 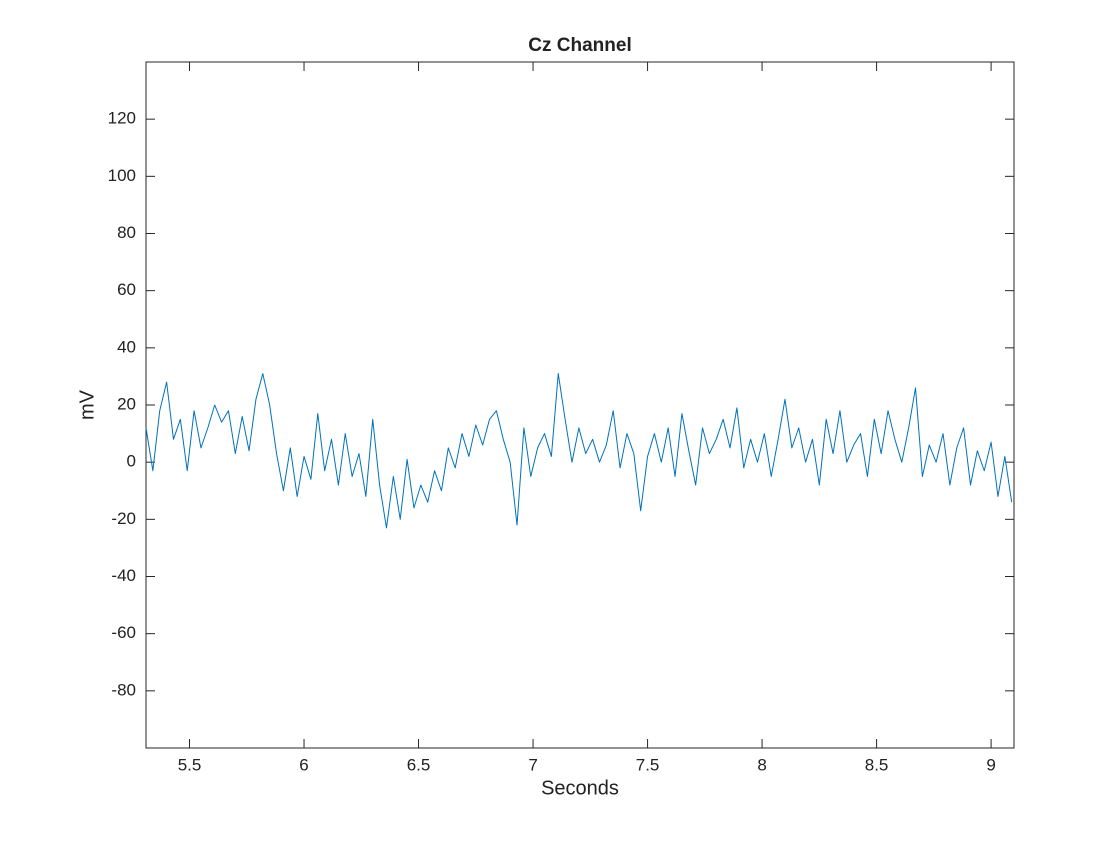 I want to click on y-tick-label: -40, so click(x=123, y=575).